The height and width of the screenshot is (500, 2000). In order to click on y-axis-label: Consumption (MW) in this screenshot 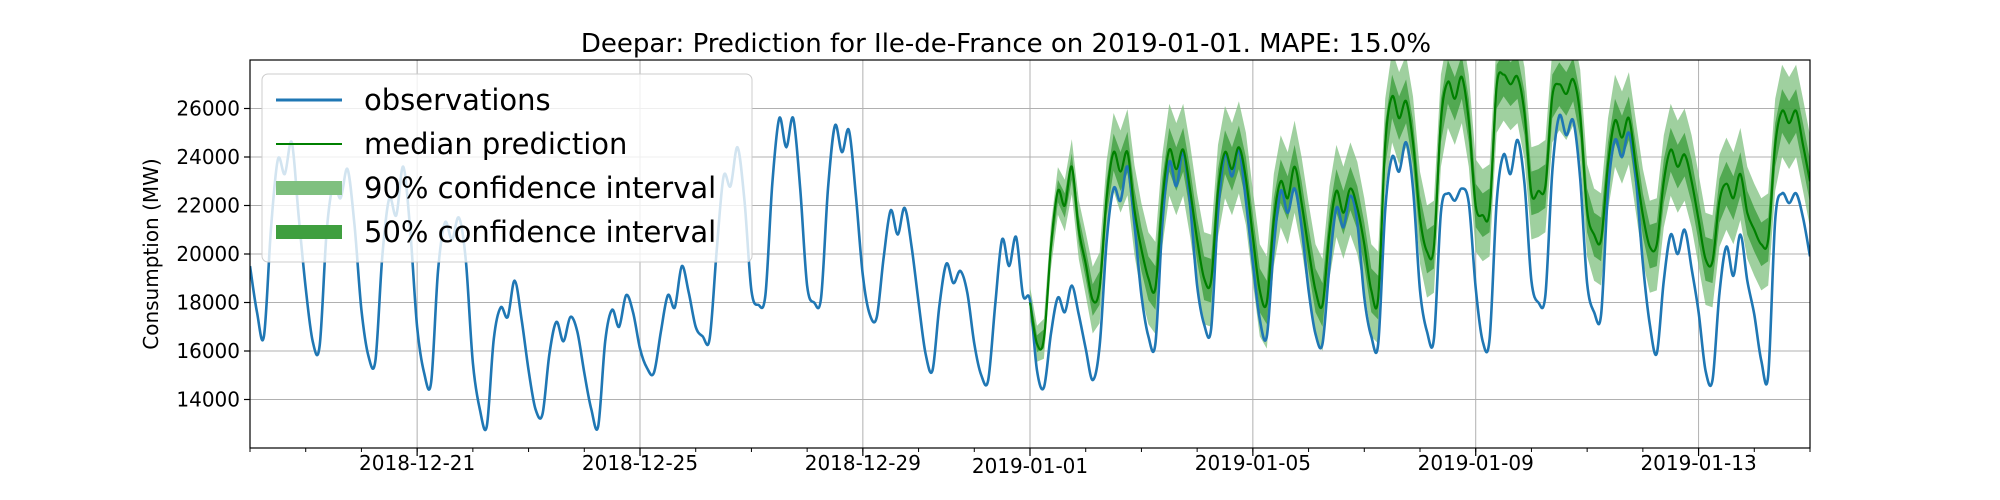, I will do `click(151, 253)`.